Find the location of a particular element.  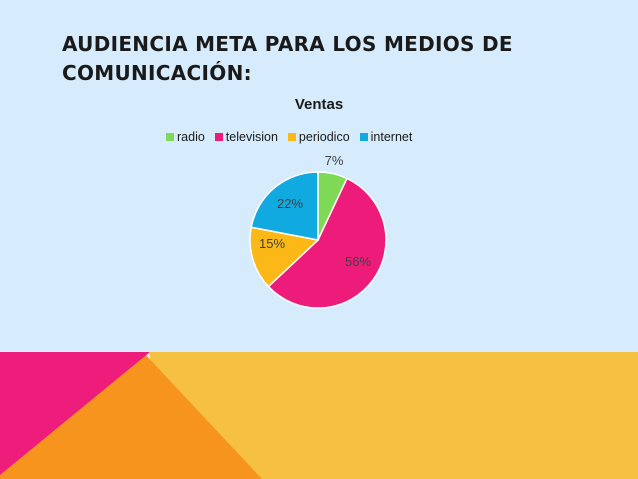

legend-label-internet: internet is located at coordinates (391, 137).